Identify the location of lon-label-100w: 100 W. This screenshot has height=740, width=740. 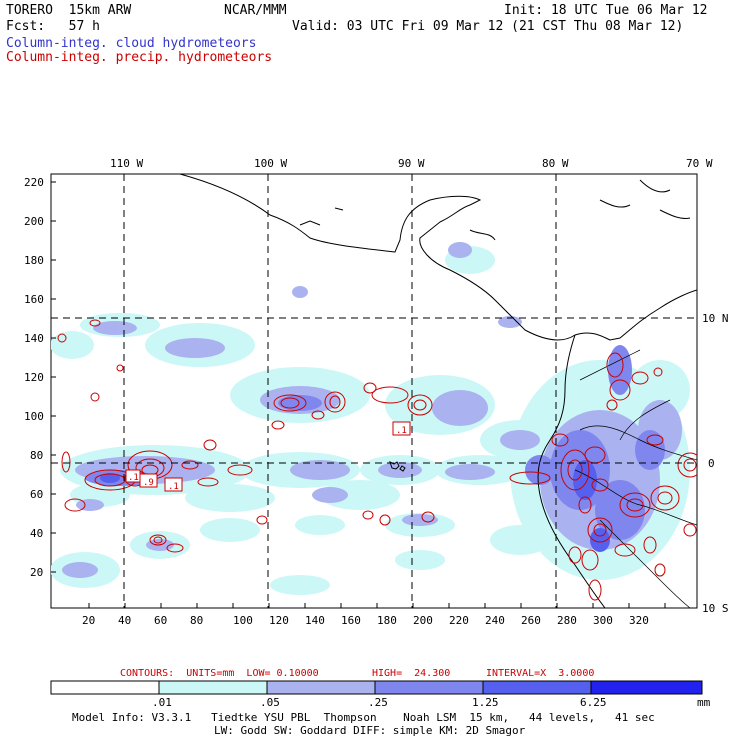
(270, 163).